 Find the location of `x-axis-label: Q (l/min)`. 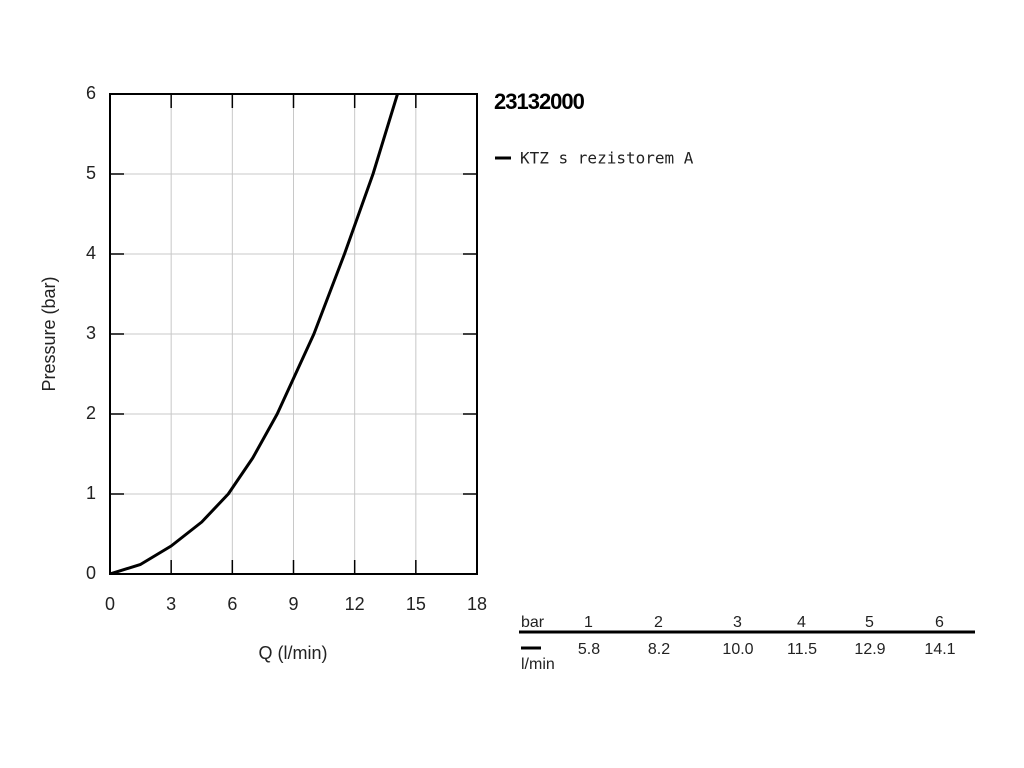

x-axis-label: Q (l/min) is located at coordinates (293, 653).